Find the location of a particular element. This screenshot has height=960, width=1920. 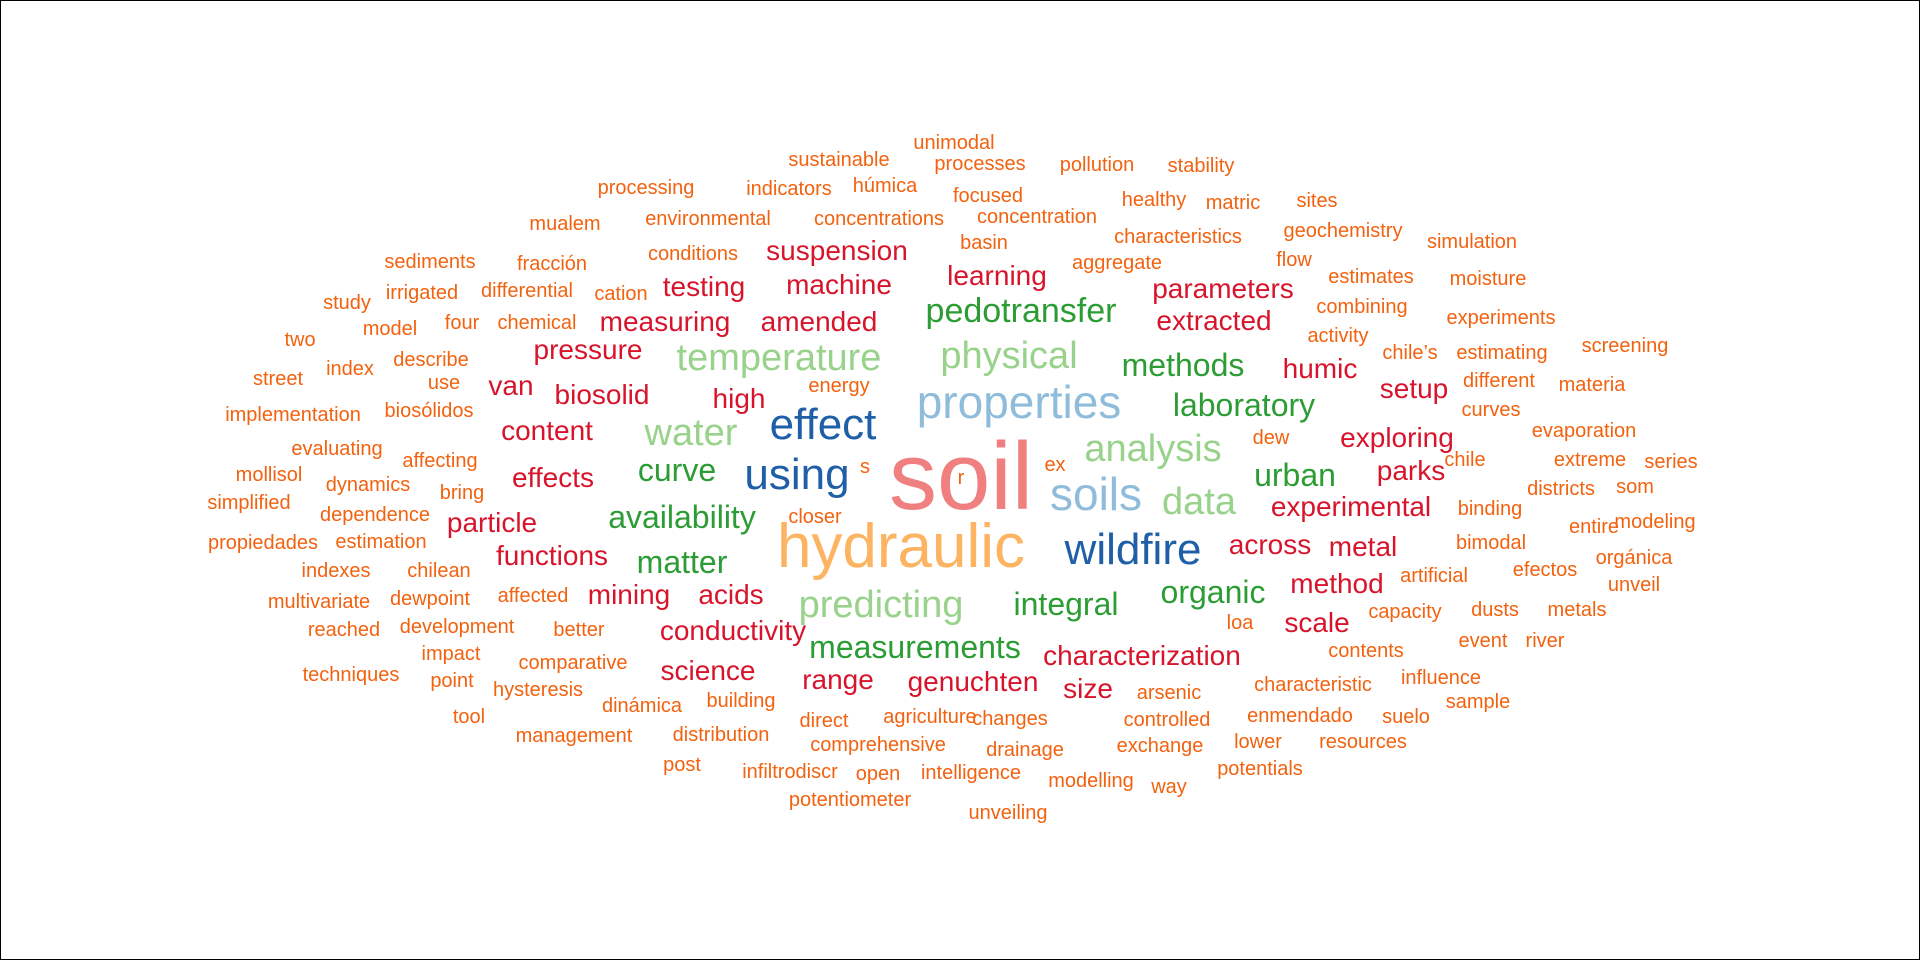

word-direct: direct is located at coordinates (824, 721).